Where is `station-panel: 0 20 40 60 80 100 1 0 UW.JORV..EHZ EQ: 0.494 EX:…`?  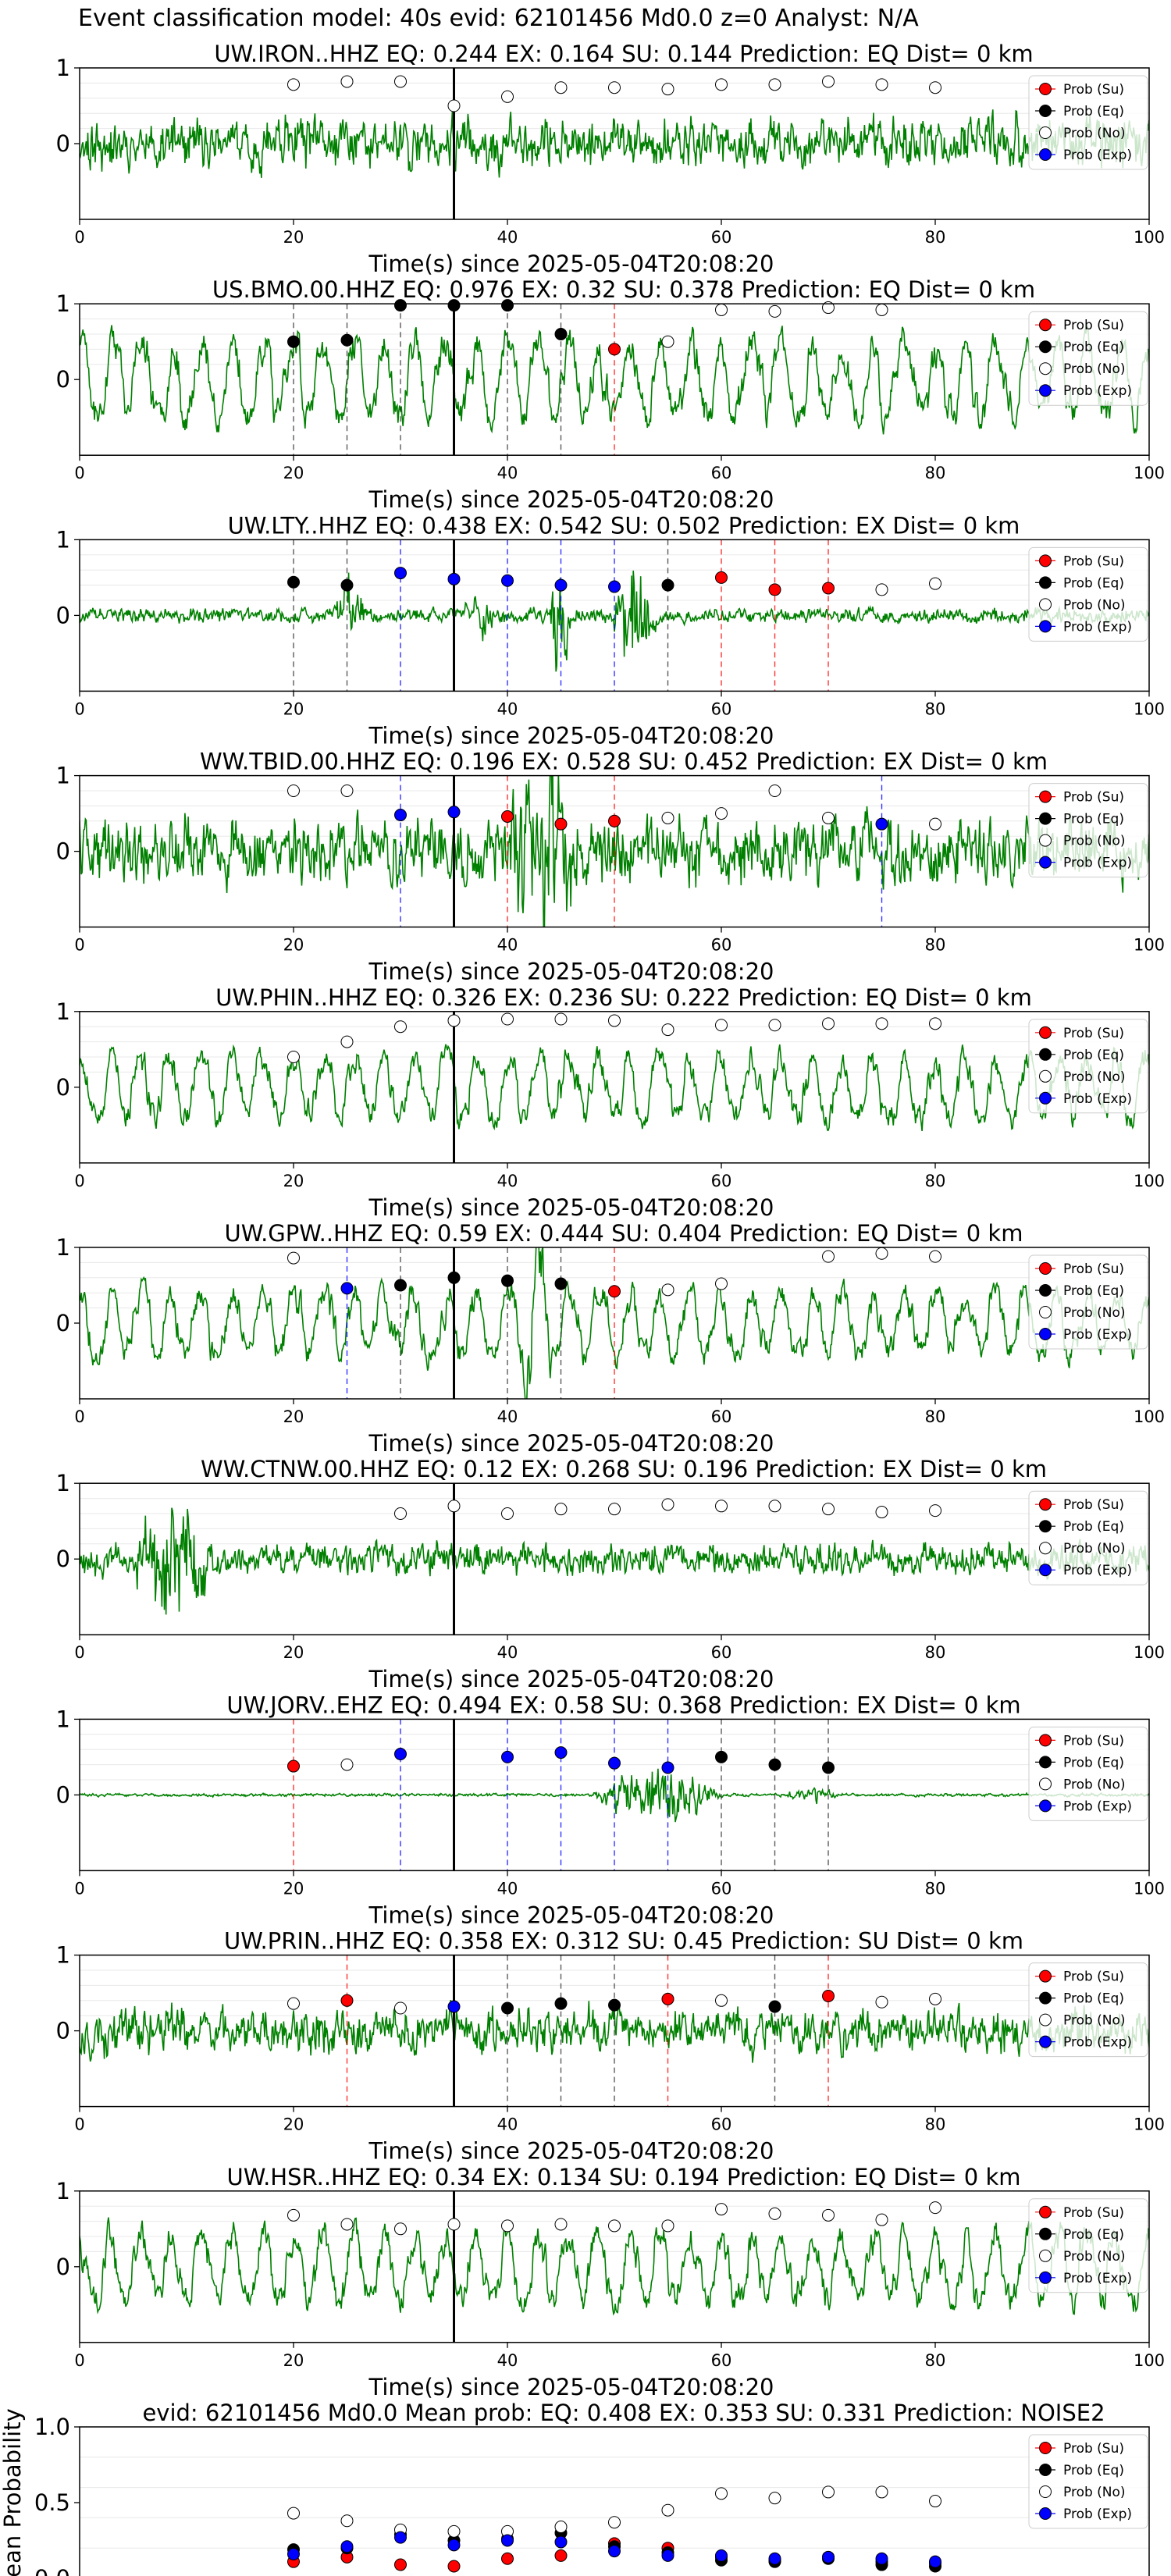
station-panel: 0 20 40 60 80 100 1 0 UW.JORV..EHZ EQ: 0.494 EX:… is located at coordinates (611, 1810).